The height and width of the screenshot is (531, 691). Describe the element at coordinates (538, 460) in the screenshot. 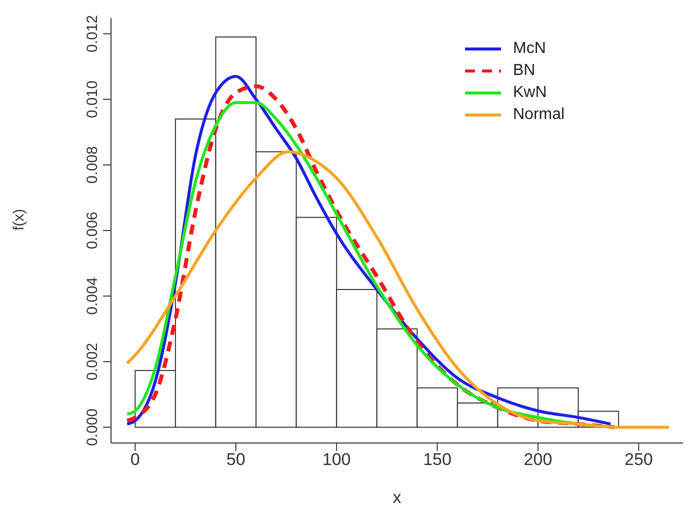

I see `x-tick-label: 200` at that location.